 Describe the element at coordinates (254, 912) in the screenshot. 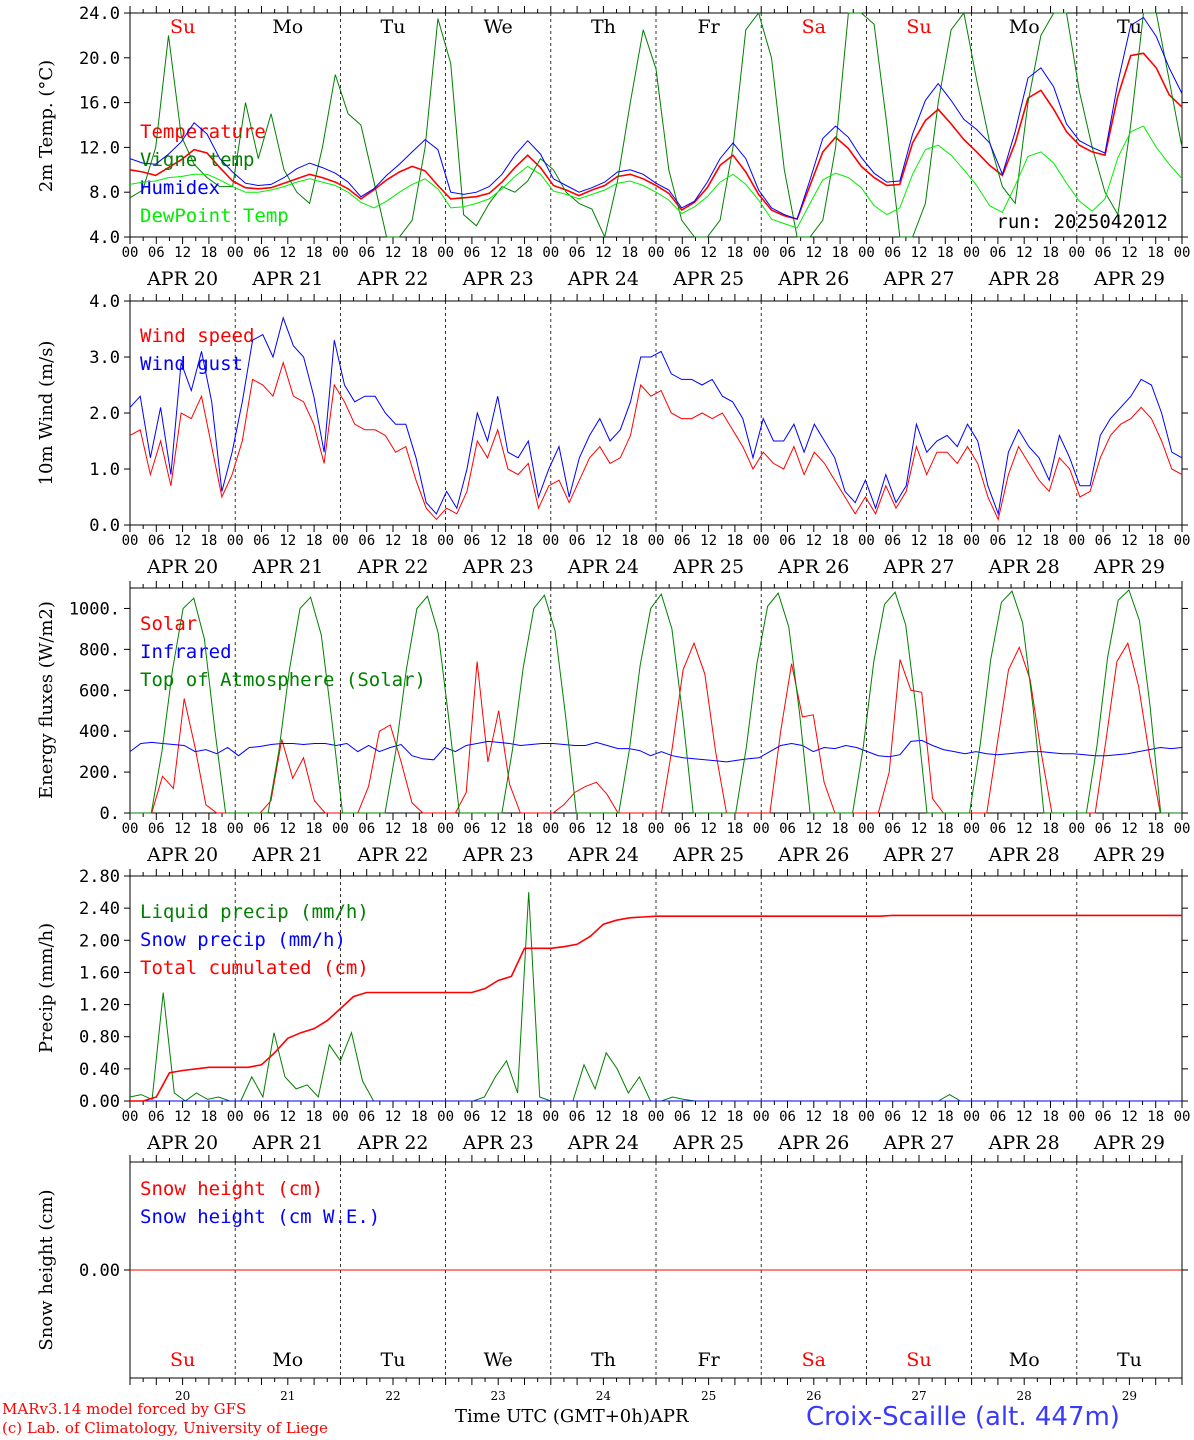

I see `legend-entry: Liquid precip (mm/h)` at that location.